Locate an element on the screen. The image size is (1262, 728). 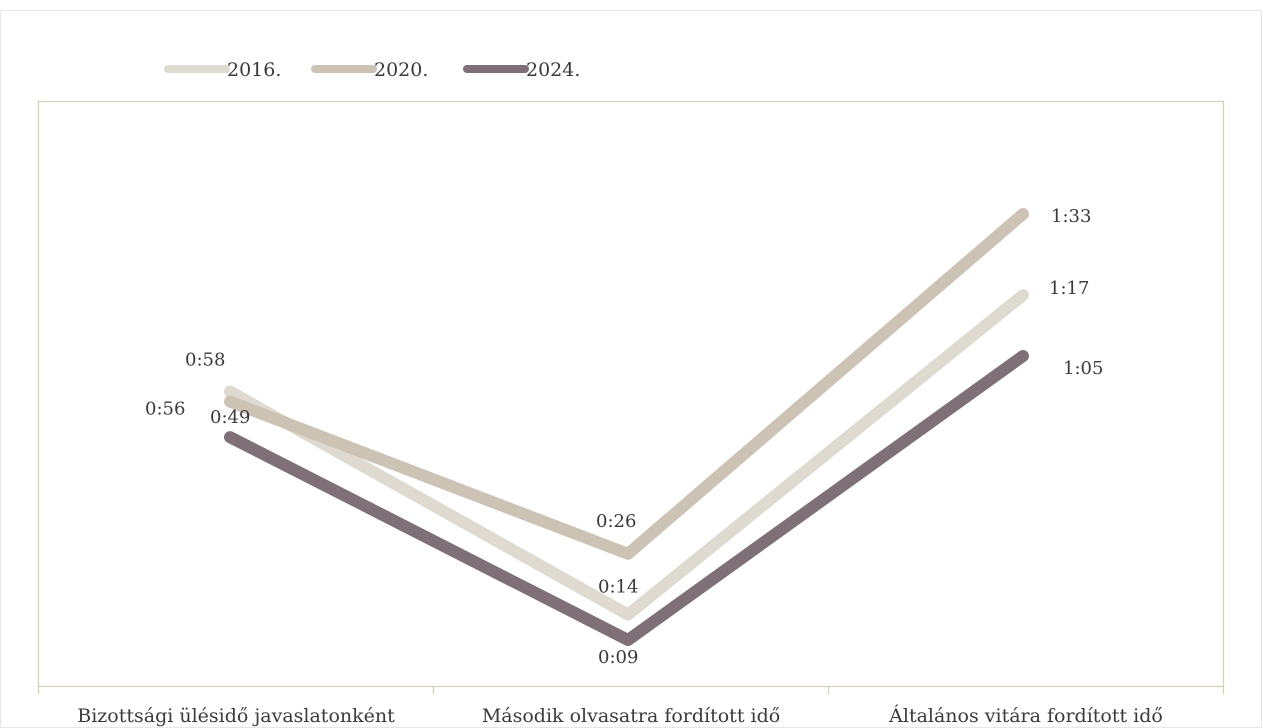
data-label-2024-0: 0:49 is located at coordinates (230, 417).